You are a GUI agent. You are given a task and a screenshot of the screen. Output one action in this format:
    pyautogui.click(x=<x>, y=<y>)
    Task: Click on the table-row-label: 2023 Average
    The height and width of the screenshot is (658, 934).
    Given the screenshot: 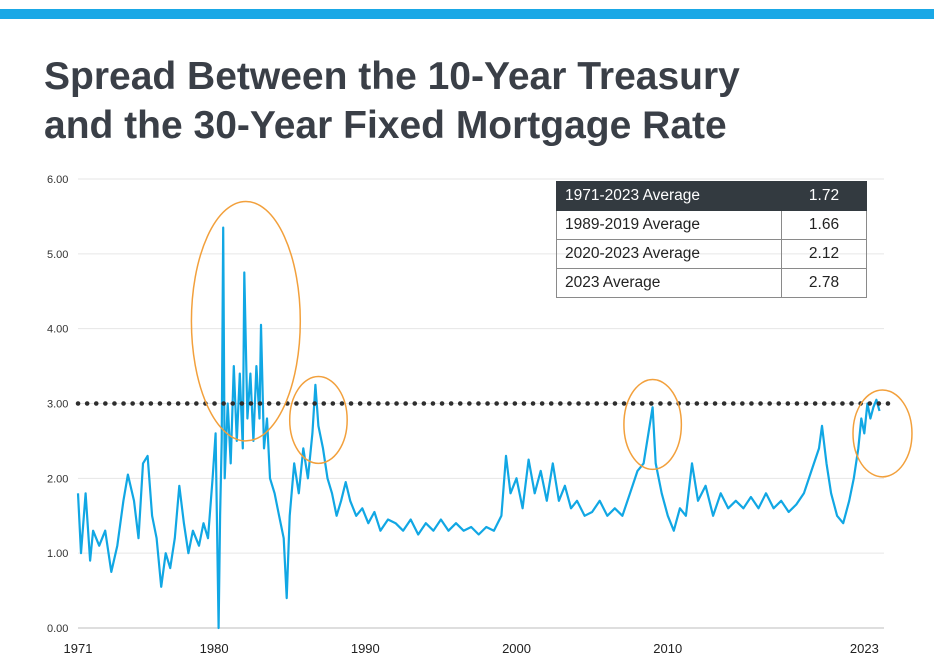 What is the action you would take?
    pyautogui.click(x=669, y=283)
    